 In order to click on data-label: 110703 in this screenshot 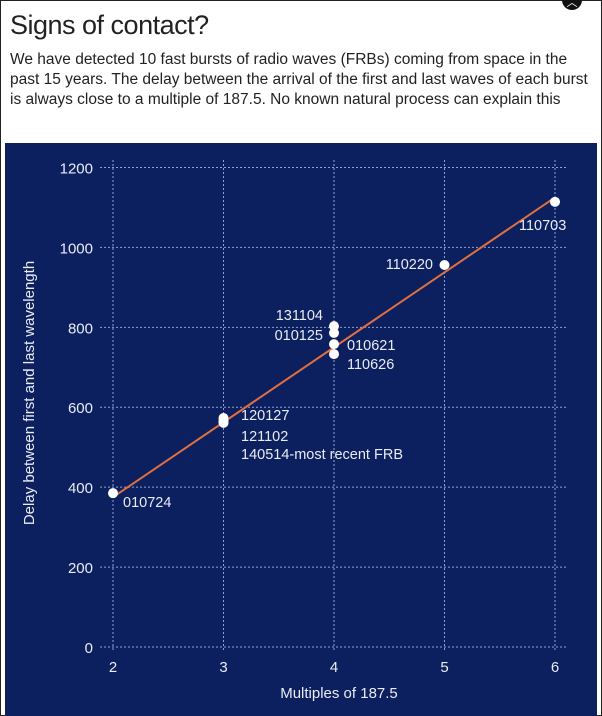, I will do `click(542, 226)`.